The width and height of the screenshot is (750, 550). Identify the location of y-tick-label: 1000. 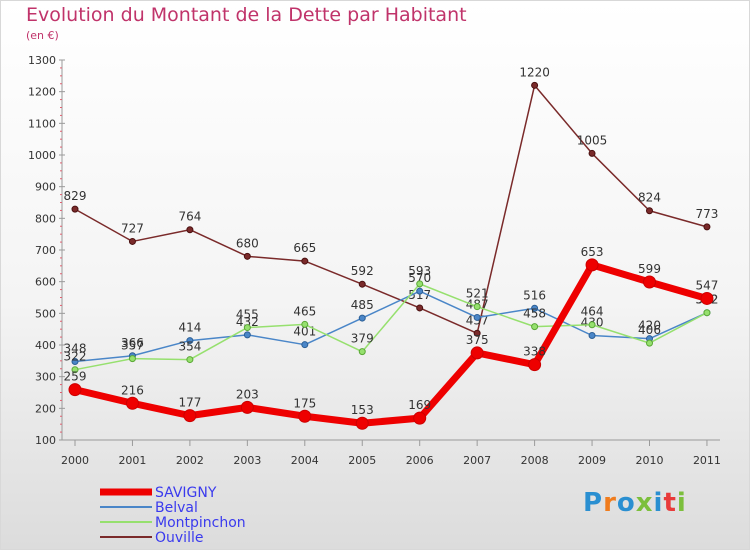
(42, 155).